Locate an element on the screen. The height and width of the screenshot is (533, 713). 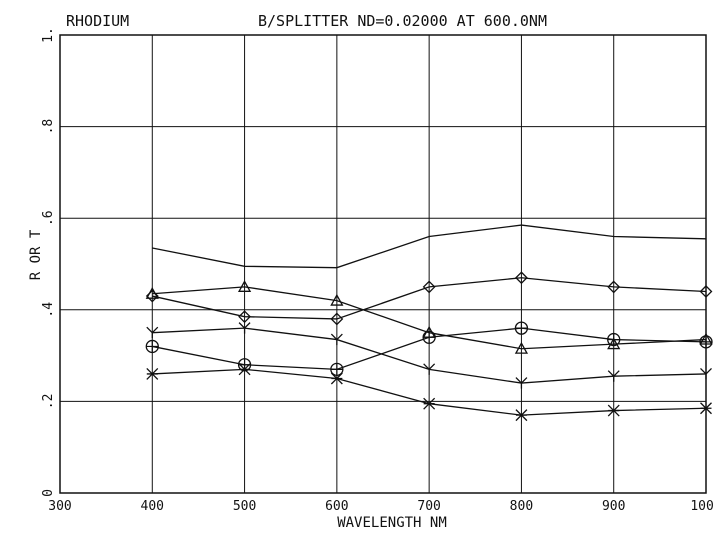
y-tick-label: .8 is located at coordinates (48, 127).